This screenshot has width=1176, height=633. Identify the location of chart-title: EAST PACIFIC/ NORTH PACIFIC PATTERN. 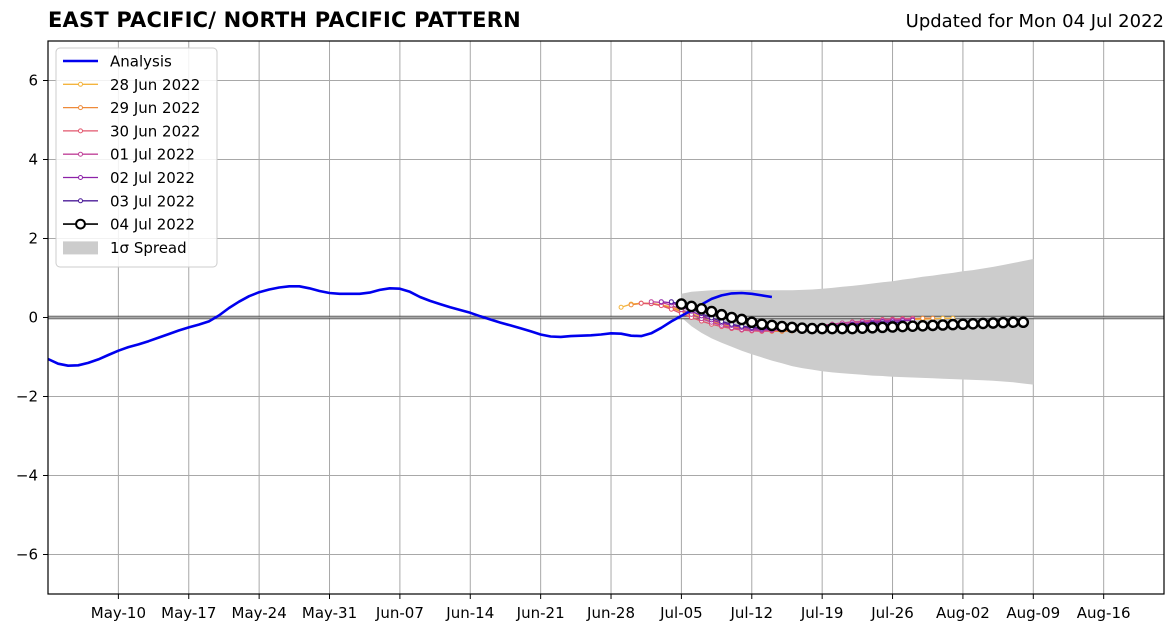
(284, 20).